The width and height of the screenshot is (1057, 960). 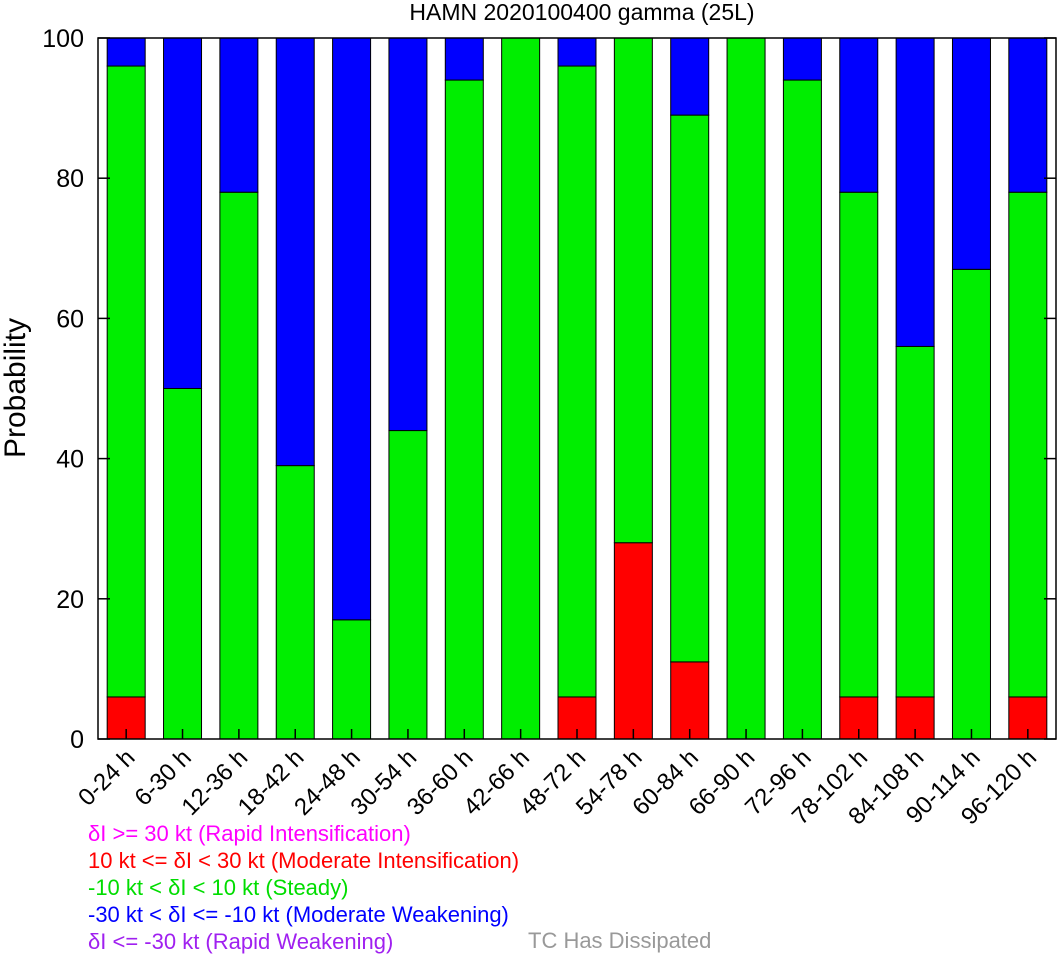 What do you see at coordinates (70, 319) in the screenshot?
I see `y-tick-label: 60` at bounding box center [70, 319].